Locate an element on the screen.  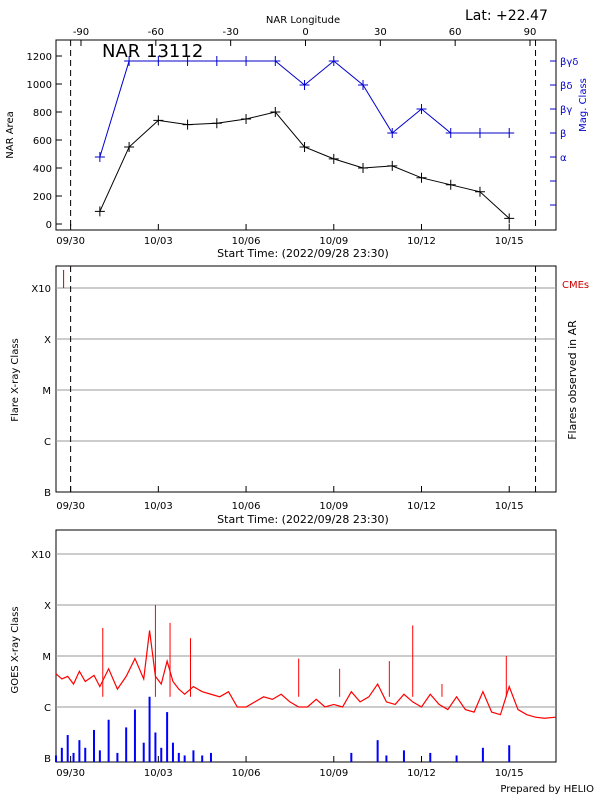
goes-class-label: X is located at coordinates (47, 606).